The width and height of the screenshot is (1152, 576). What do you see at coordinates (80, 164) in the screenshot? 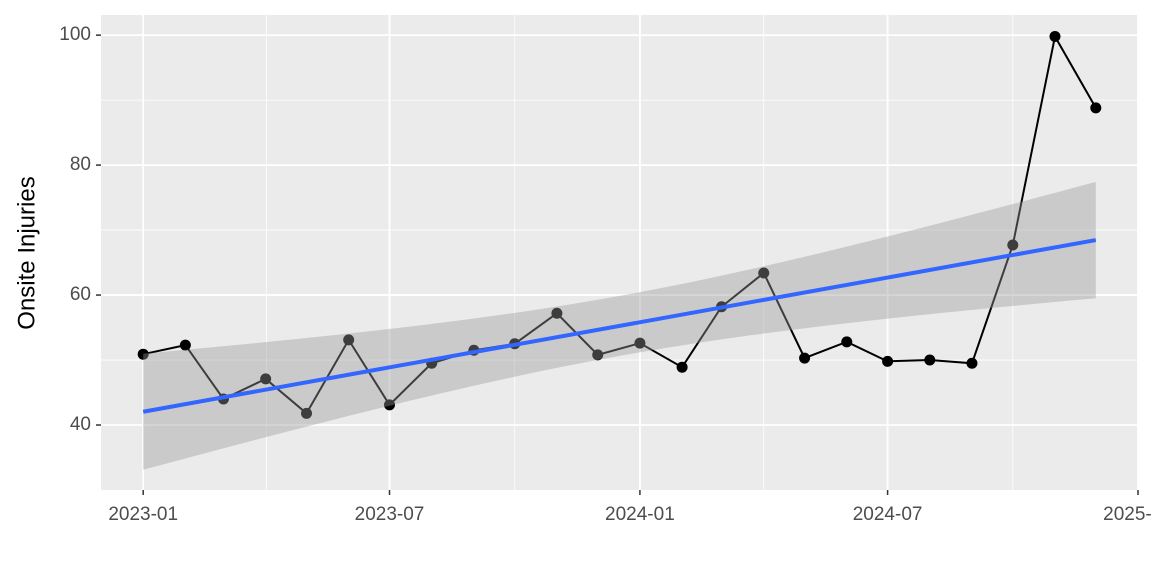
I see `y-tick-label: 80` at bounding box center [80, 164].